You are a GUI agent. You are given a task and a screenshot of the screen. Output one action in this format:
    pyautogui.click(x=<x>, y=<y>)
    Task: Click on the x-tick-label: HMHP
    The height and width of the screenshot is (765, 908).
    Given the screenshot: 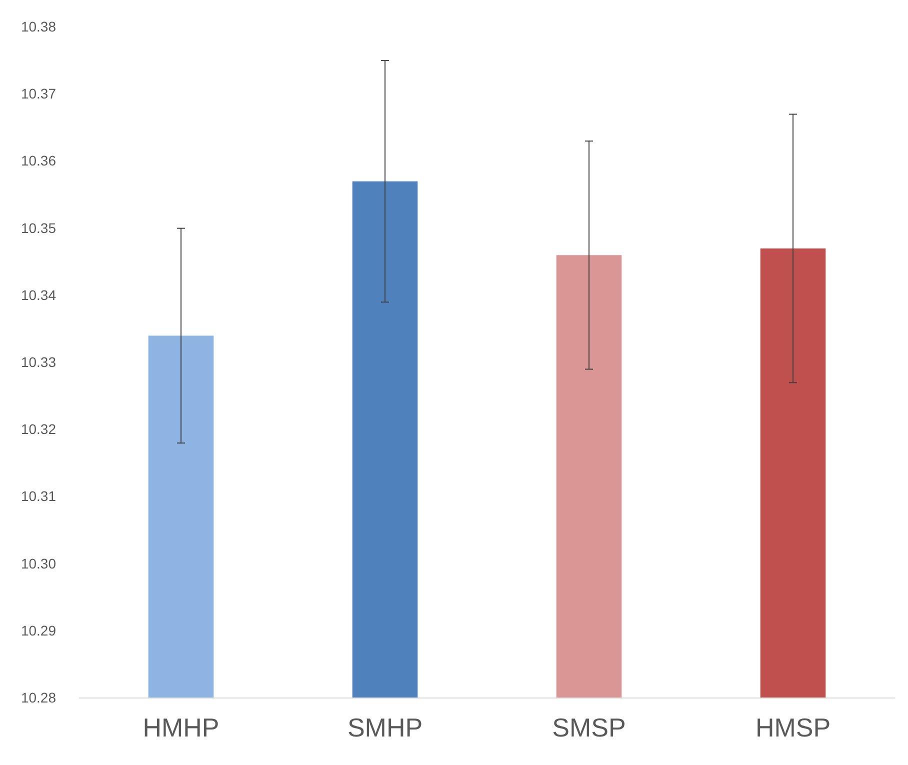 What is the action you would take?
    pyautogui.click(x=181, y=727)
    